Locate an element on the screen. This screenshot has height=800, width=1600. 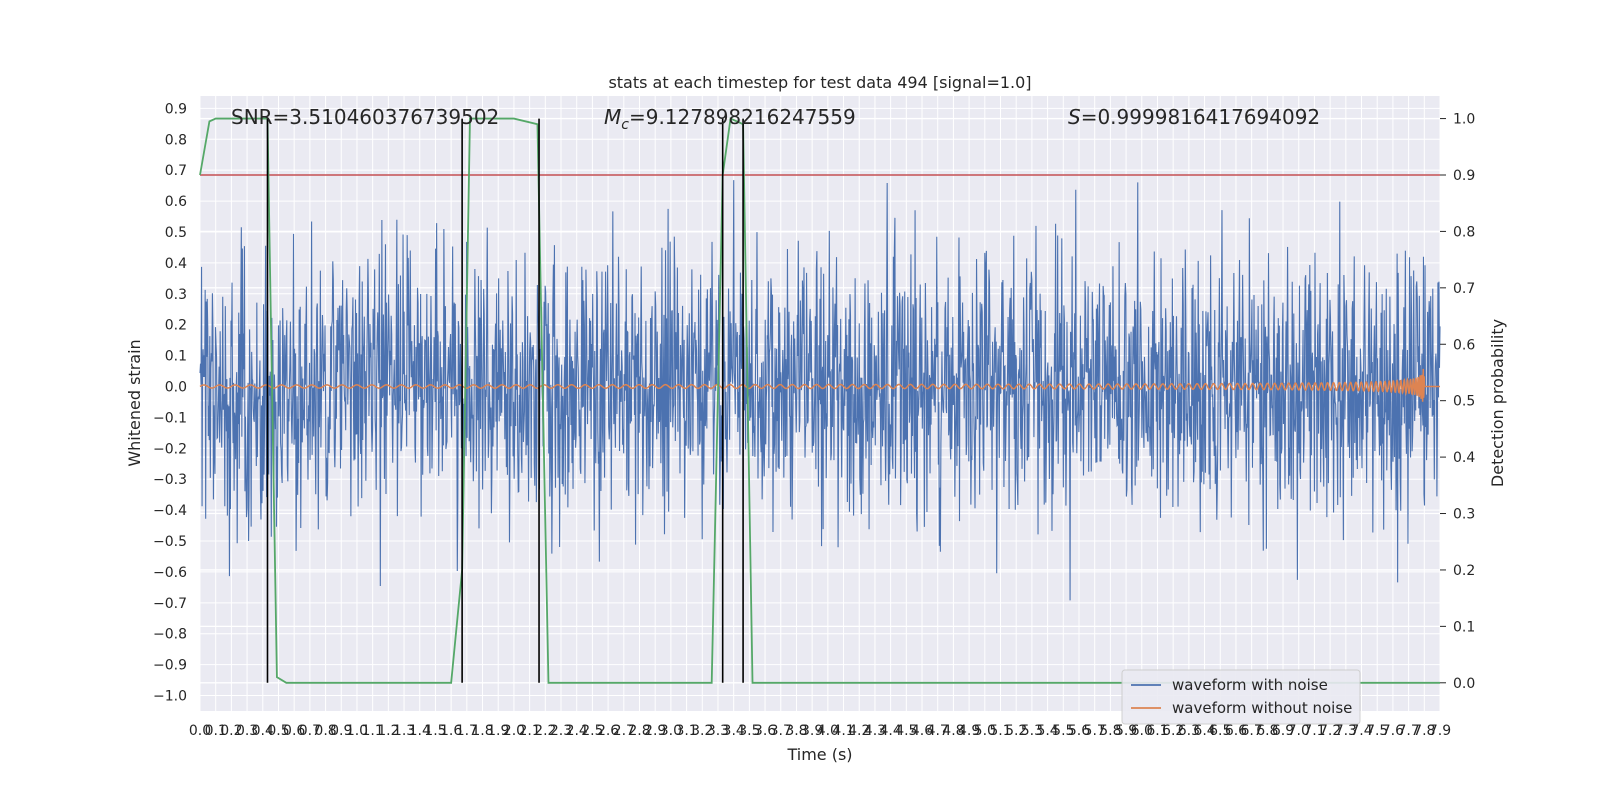
x-tick-label: 1.0 is located at coordinates (357, 731).